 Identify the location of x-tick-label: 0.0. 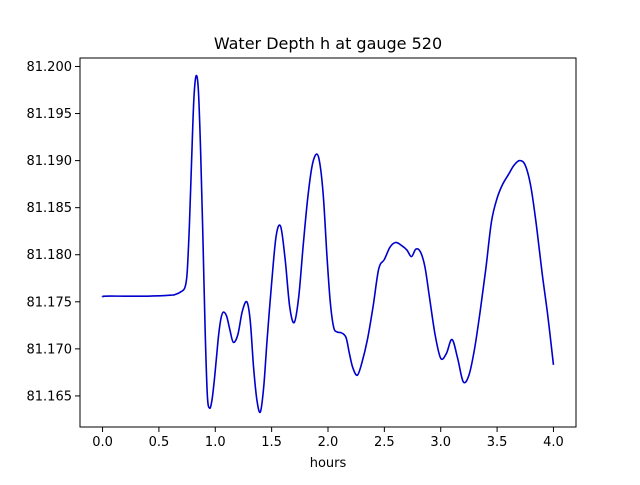
(102, 442).